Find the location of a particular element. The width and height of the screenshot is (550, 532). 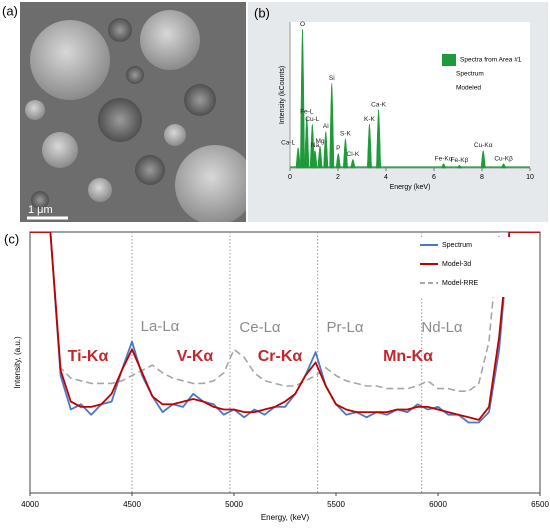

annotation: Mn-Kα is located at coordinates (408, 356).